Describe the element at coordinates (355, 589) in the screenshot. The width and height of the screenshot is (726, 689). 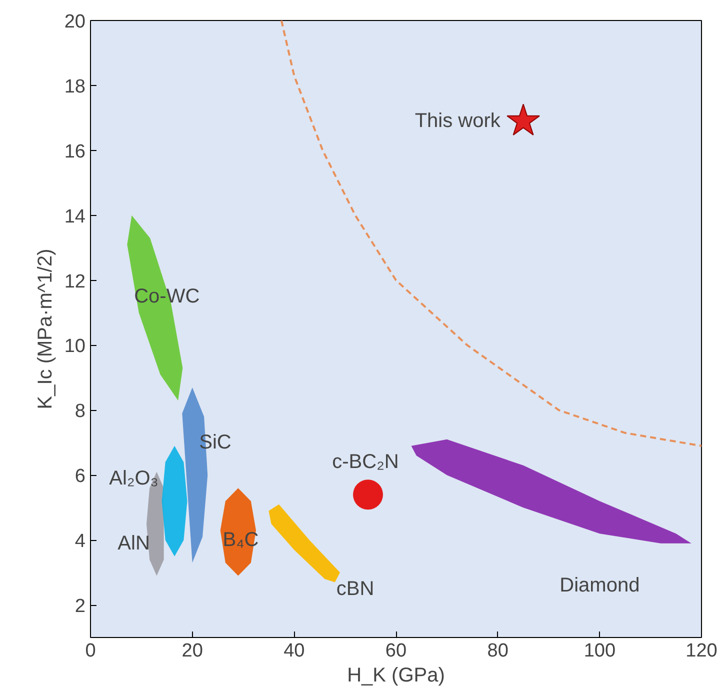
I see `annotation: cBN` at that location.